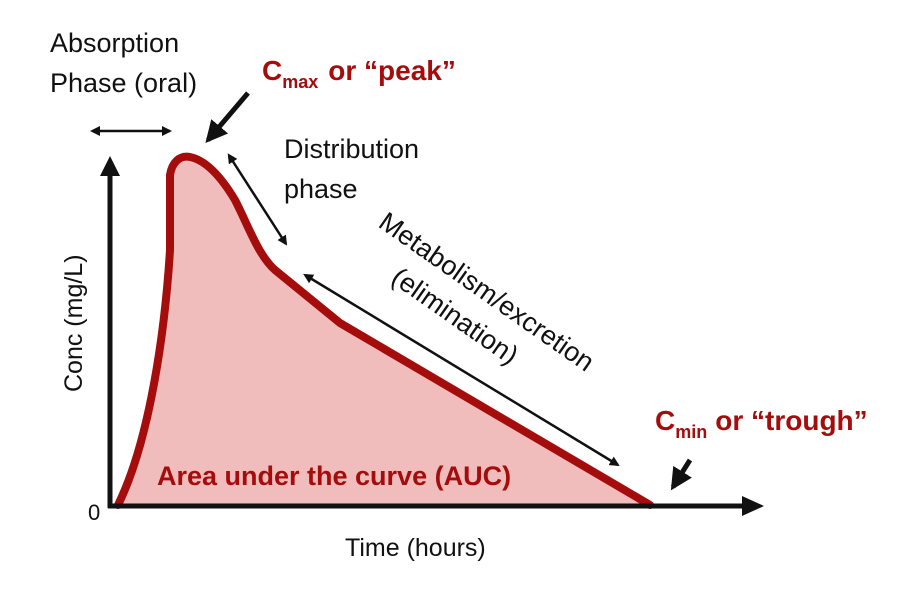 This screenshot has height=598, width=912. I want to click on auc-label: Area under the curve (AUC), so click(334, 476).